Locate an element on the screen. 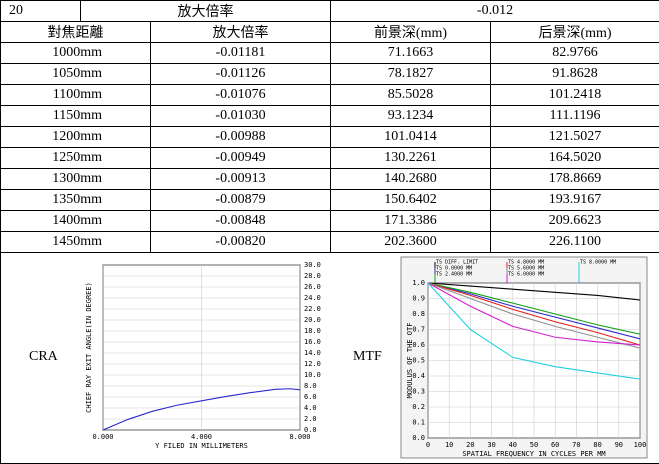 The width and height of the screenshot is (659, 464). cell: 226.1100 is located at coordinates (574, 242).